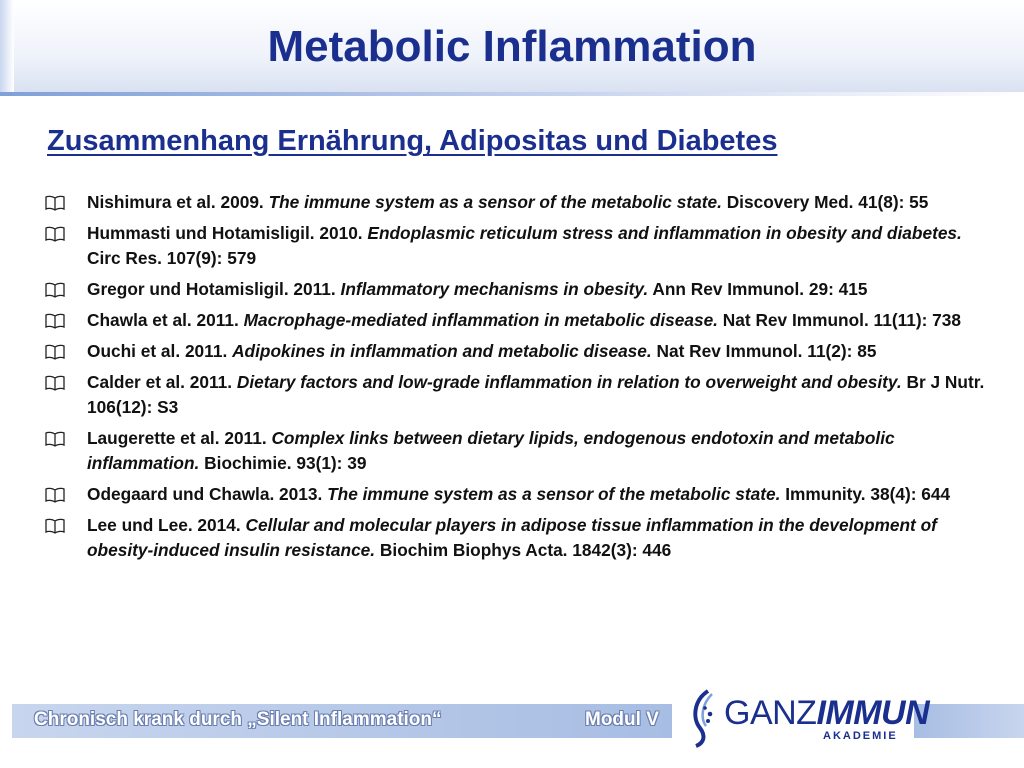 This screenshot has height=768, width=1024. Describe the element at coordinates (172, 258) in the screenshot. I see `reference-source: Circ Res. 107(9): 579` at that location.